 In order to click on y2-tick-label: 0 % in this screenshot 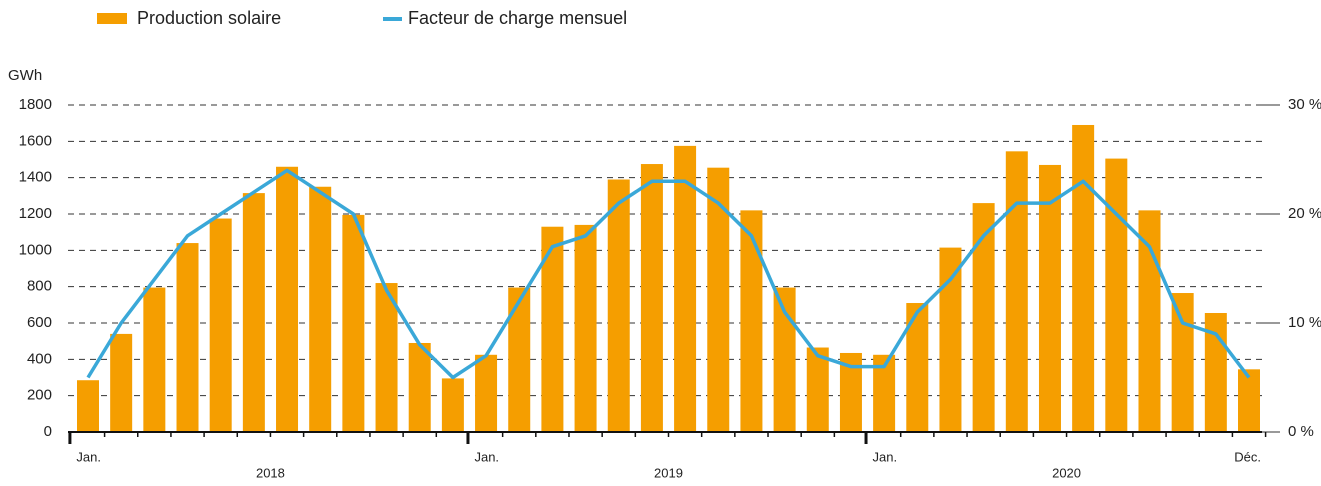, I will do `click(1301, 431)`.